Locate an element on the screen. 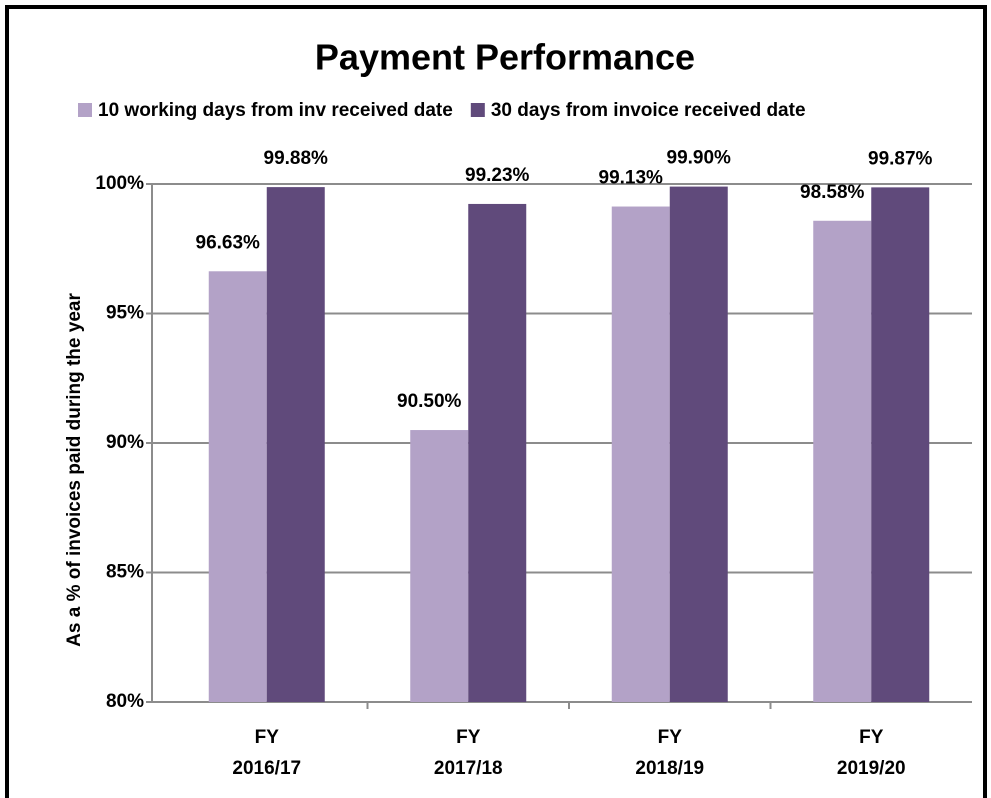 This screenshot has height=798, width=991. data-label: 99.88% is located at coordinates (296, 158).